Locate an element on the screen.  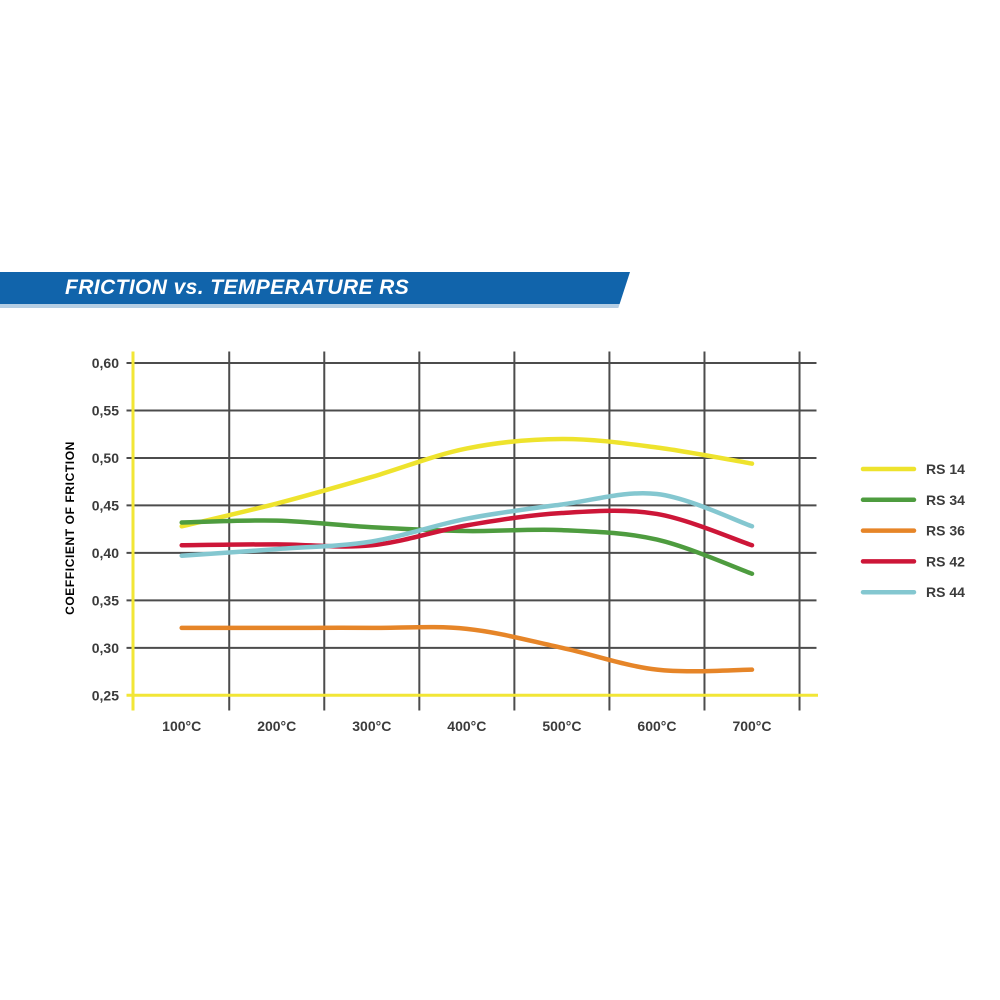
series-curves is located at coordinates (467, 555).